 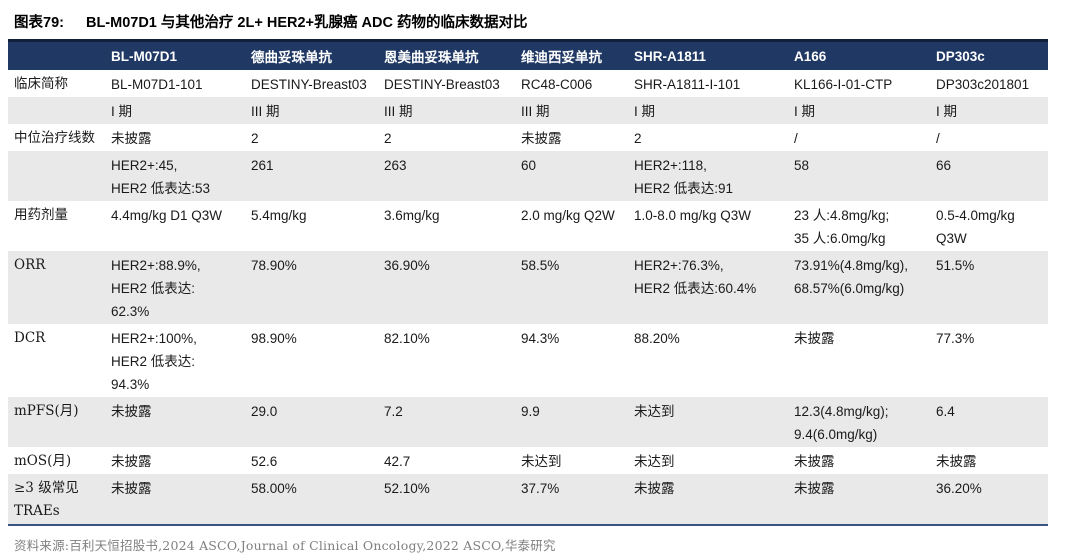 What do you see at coordinates (264, 461) in the screenshot?
I see `table-cell: 52.6` at bounding box center [264, 461].